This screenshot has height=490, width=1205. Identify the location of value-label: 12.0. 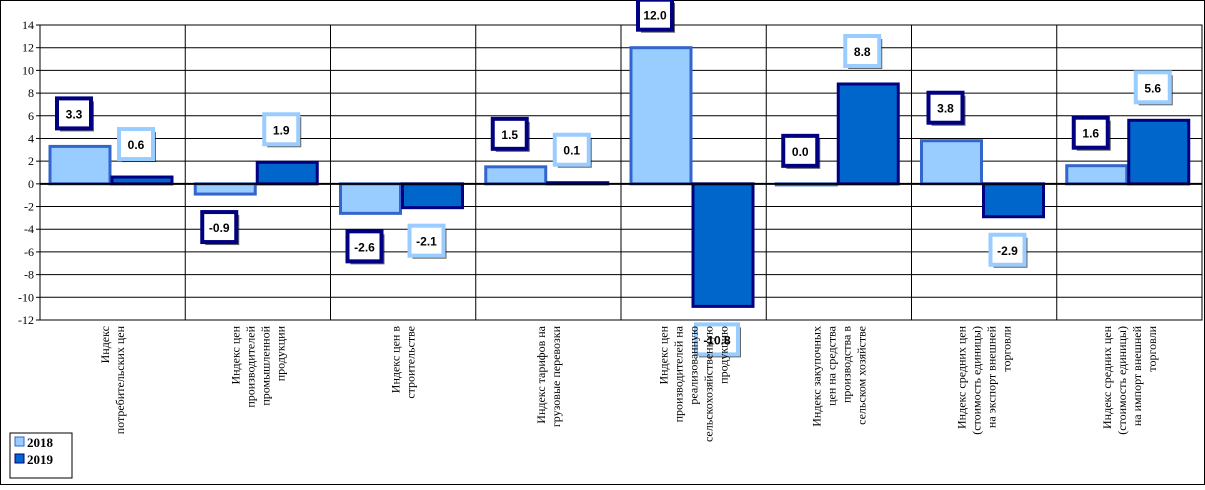
(655, 16).